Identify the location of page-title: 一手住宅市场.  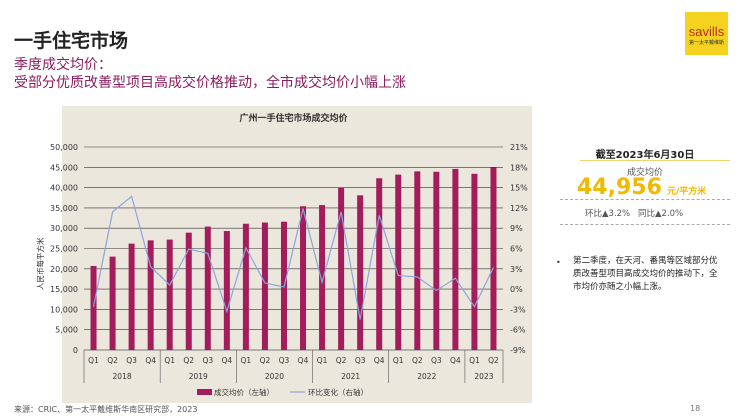
(71, 41).